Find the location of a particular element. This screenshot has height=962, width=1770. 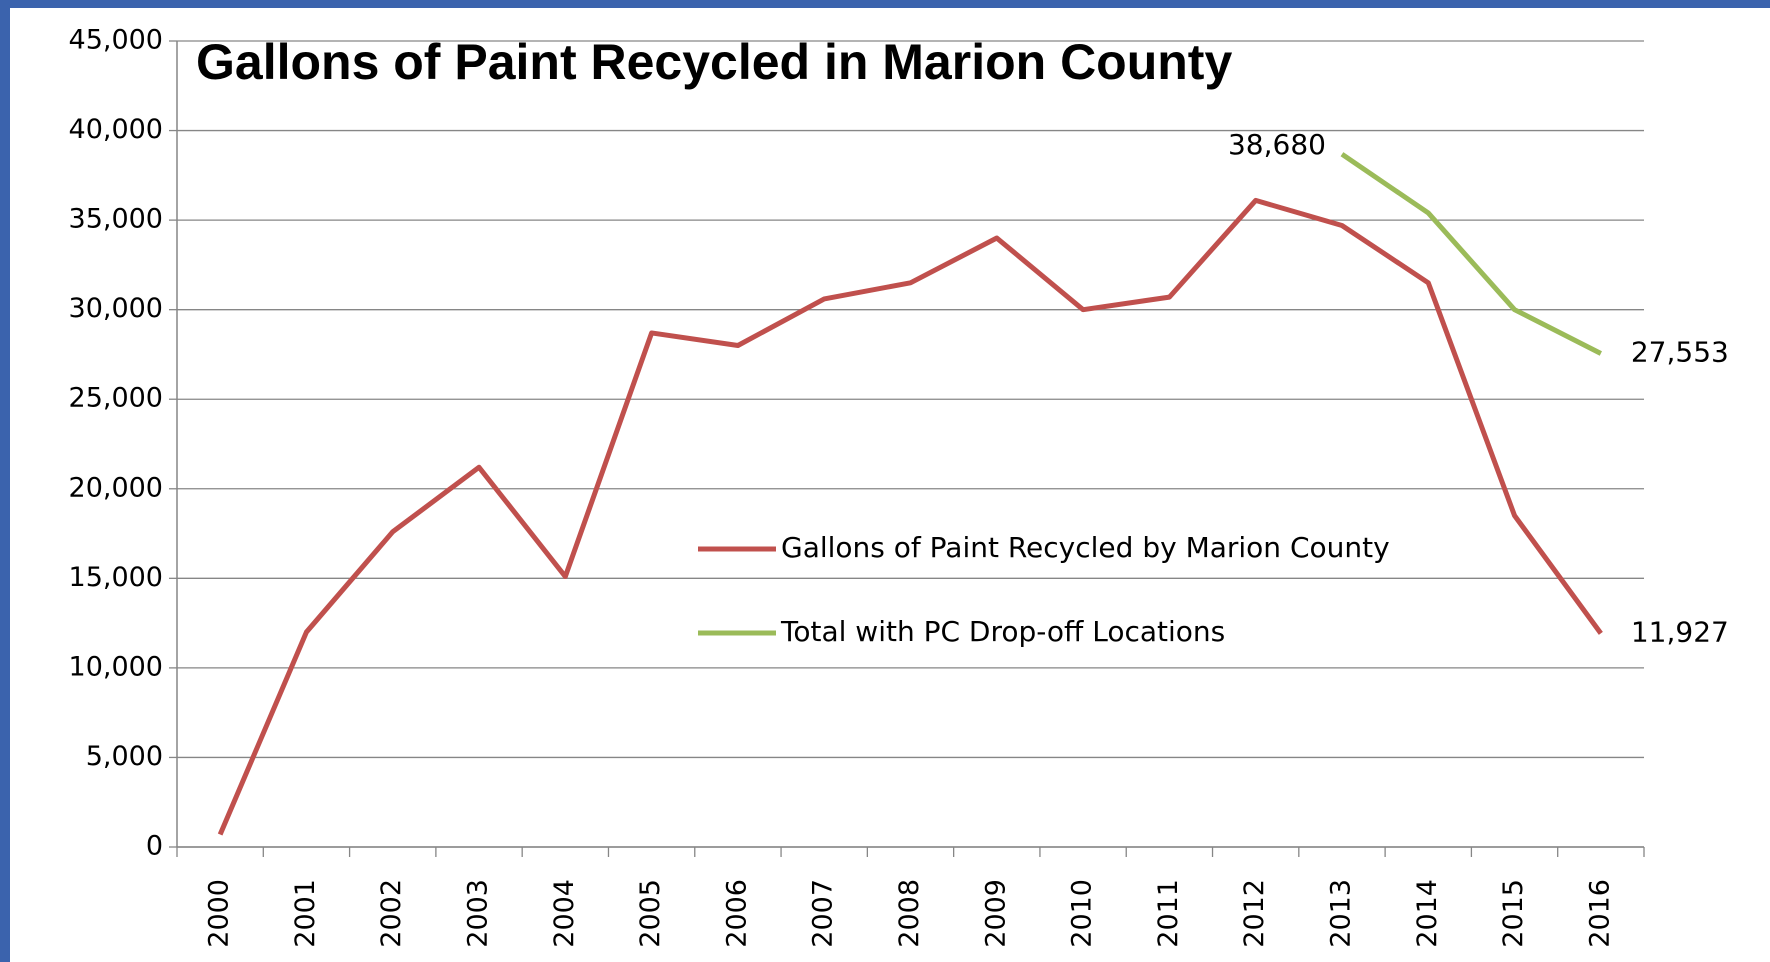

y-tick-label: 15,000 is located at coordinates (116, 577).